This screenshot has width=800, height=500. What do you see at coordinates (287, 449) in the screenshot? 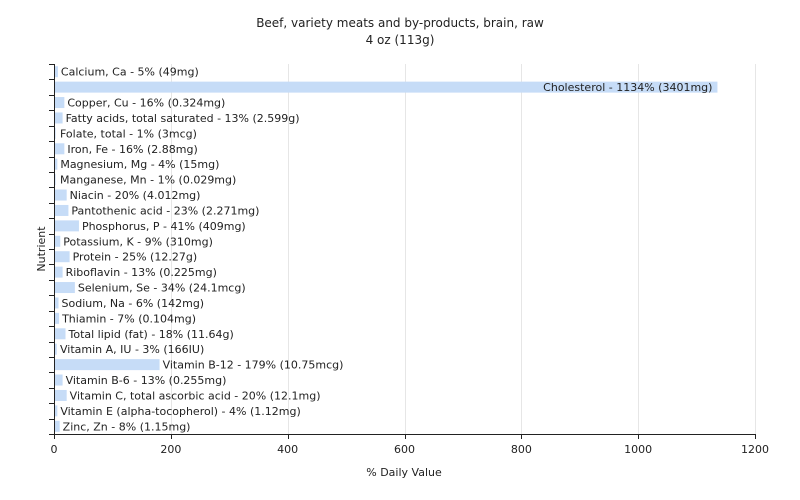
I see `x-tick-label: 400` at bounding box center [287, 449].